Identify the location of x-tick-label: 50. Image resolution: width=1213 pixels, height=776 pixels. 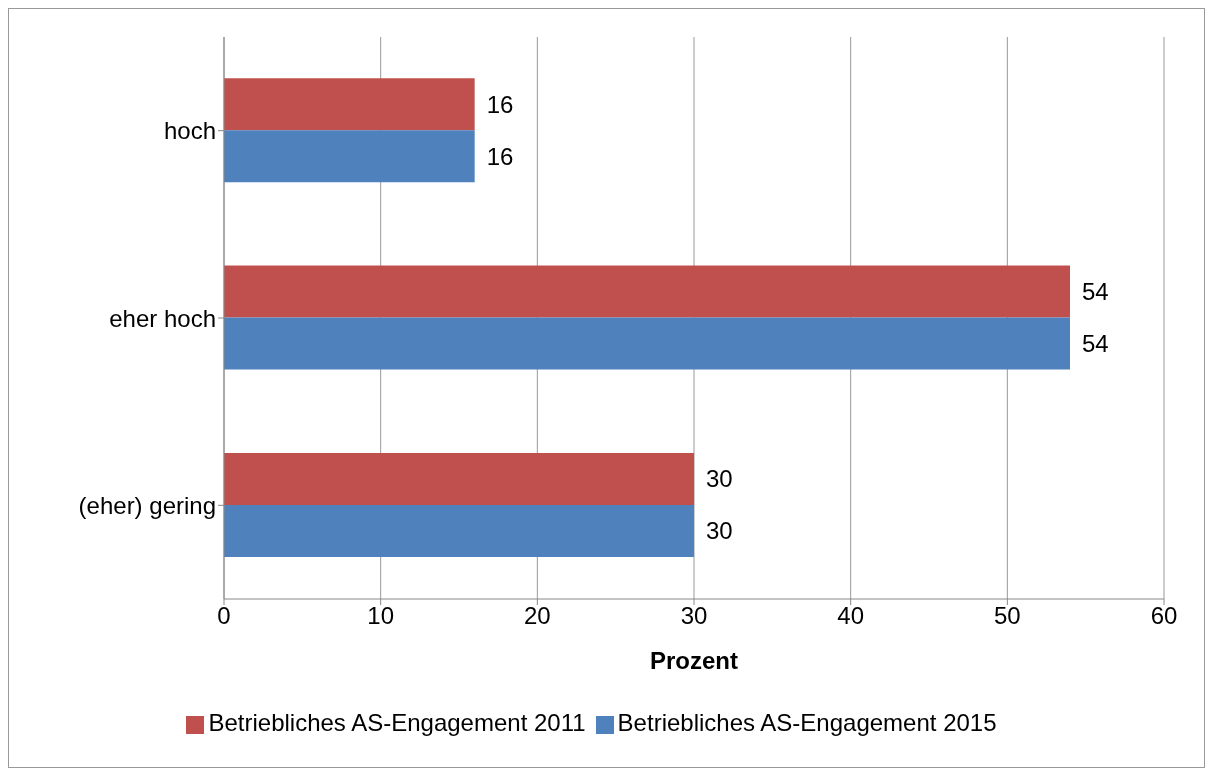
(1007, 616).